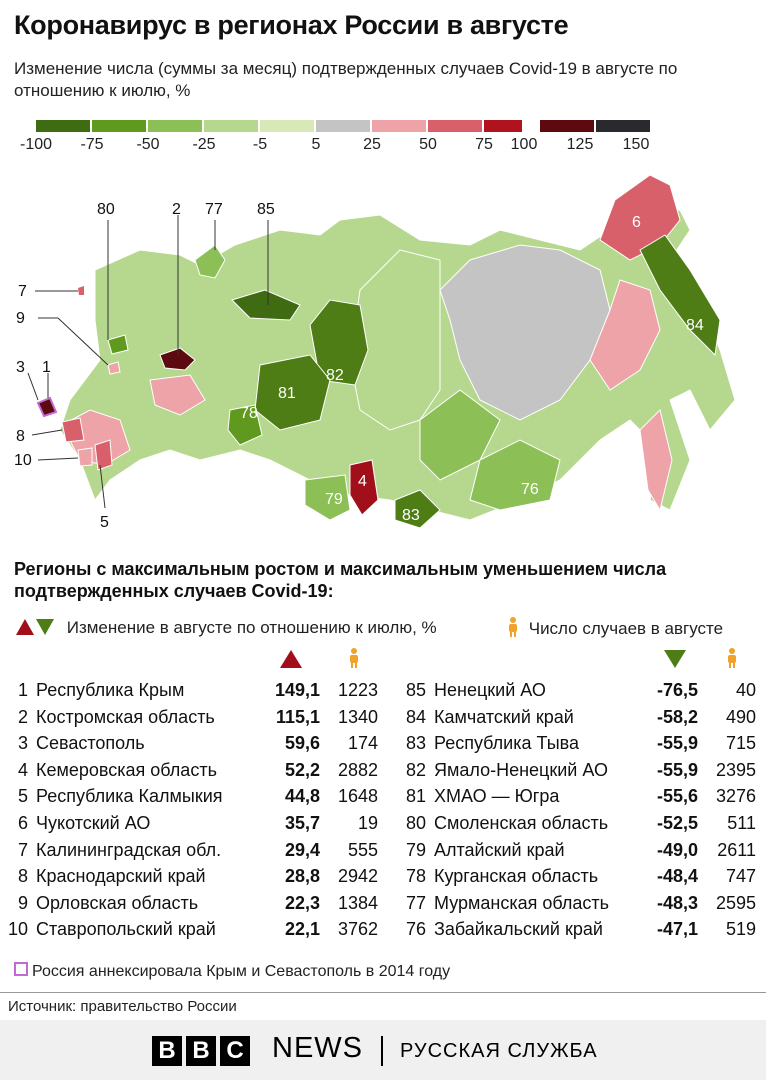 Image resolution: width=766 pixels, height=1080 pixels. What do you see at coordinates (20, 367) in the screenshot?
I see `map-label-3: 3` at bounding box center [20, 367].